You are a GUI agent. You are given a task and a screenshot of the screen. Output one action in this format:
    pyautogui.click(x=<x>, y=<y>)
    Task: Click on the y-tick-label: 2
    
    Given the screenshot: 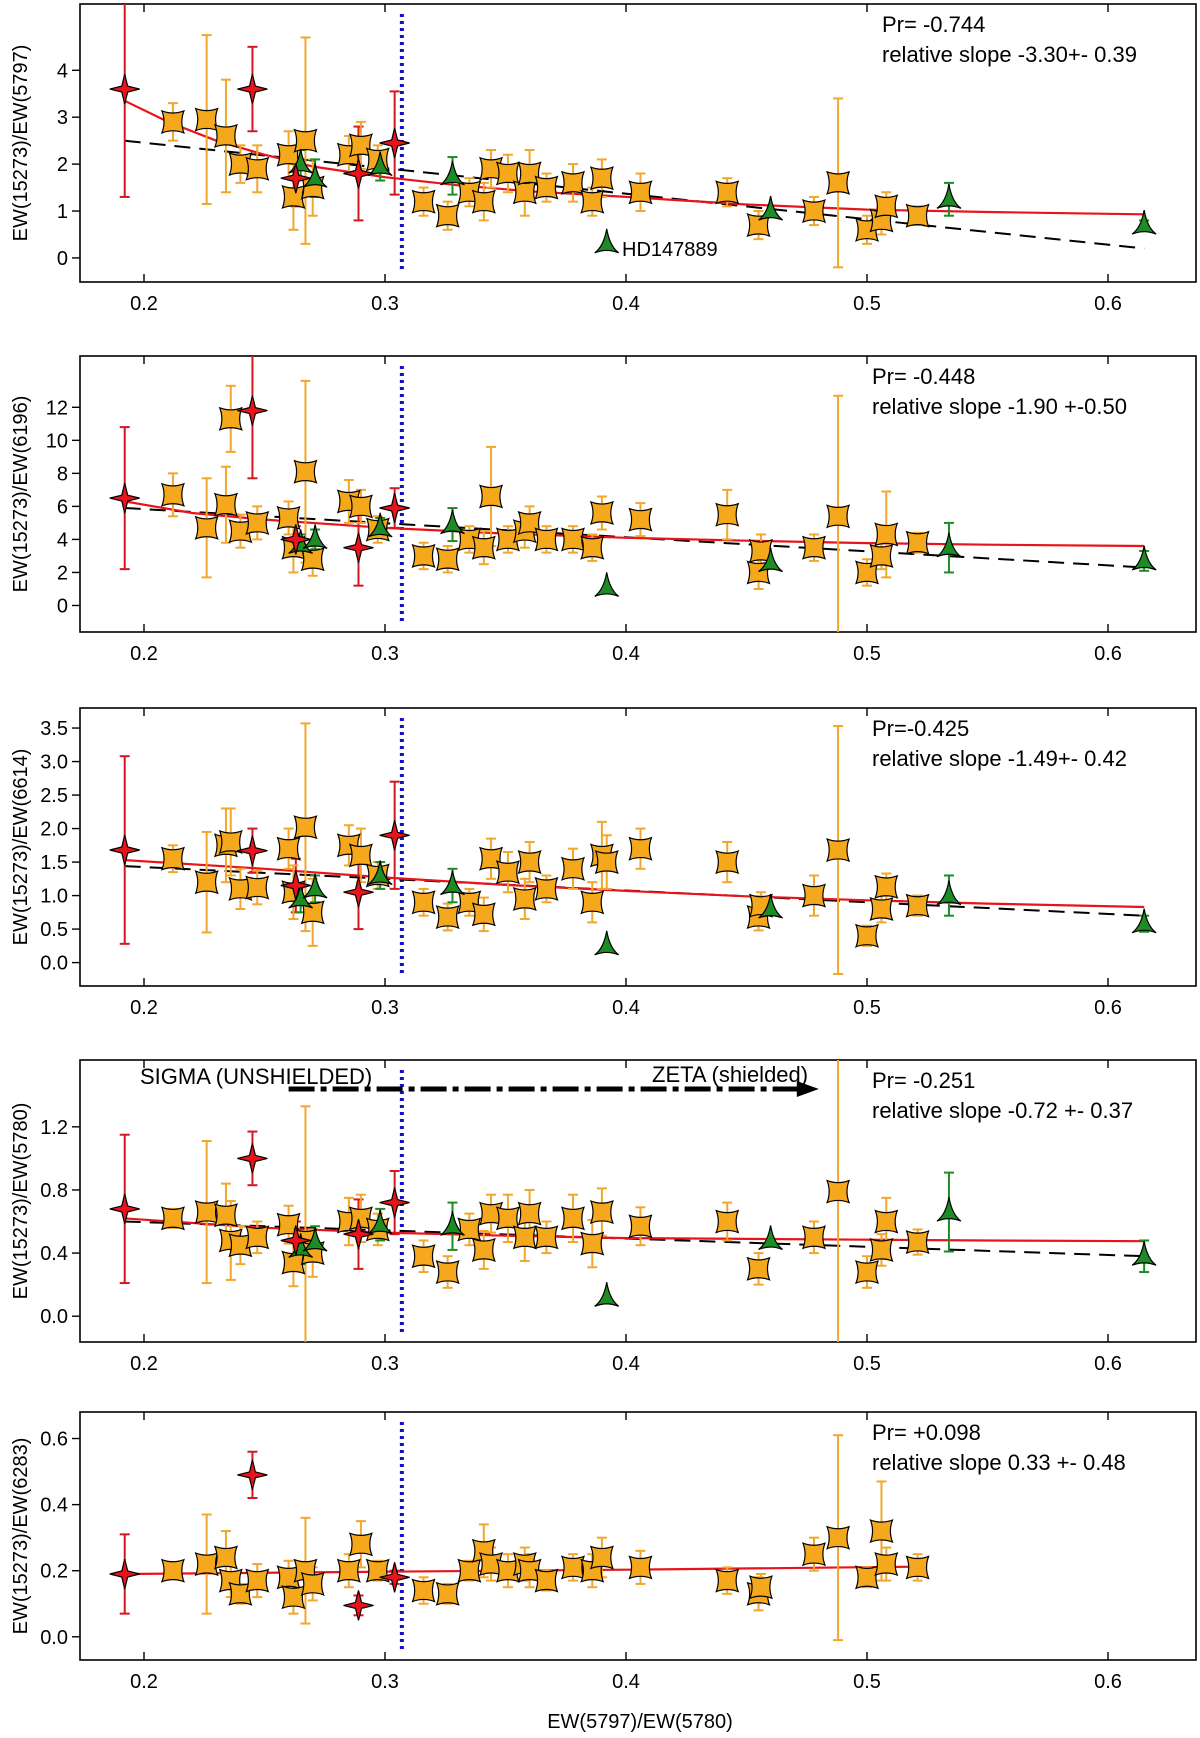 What is the action you would take?
    pyautogui.click(x=62, y=165)
    